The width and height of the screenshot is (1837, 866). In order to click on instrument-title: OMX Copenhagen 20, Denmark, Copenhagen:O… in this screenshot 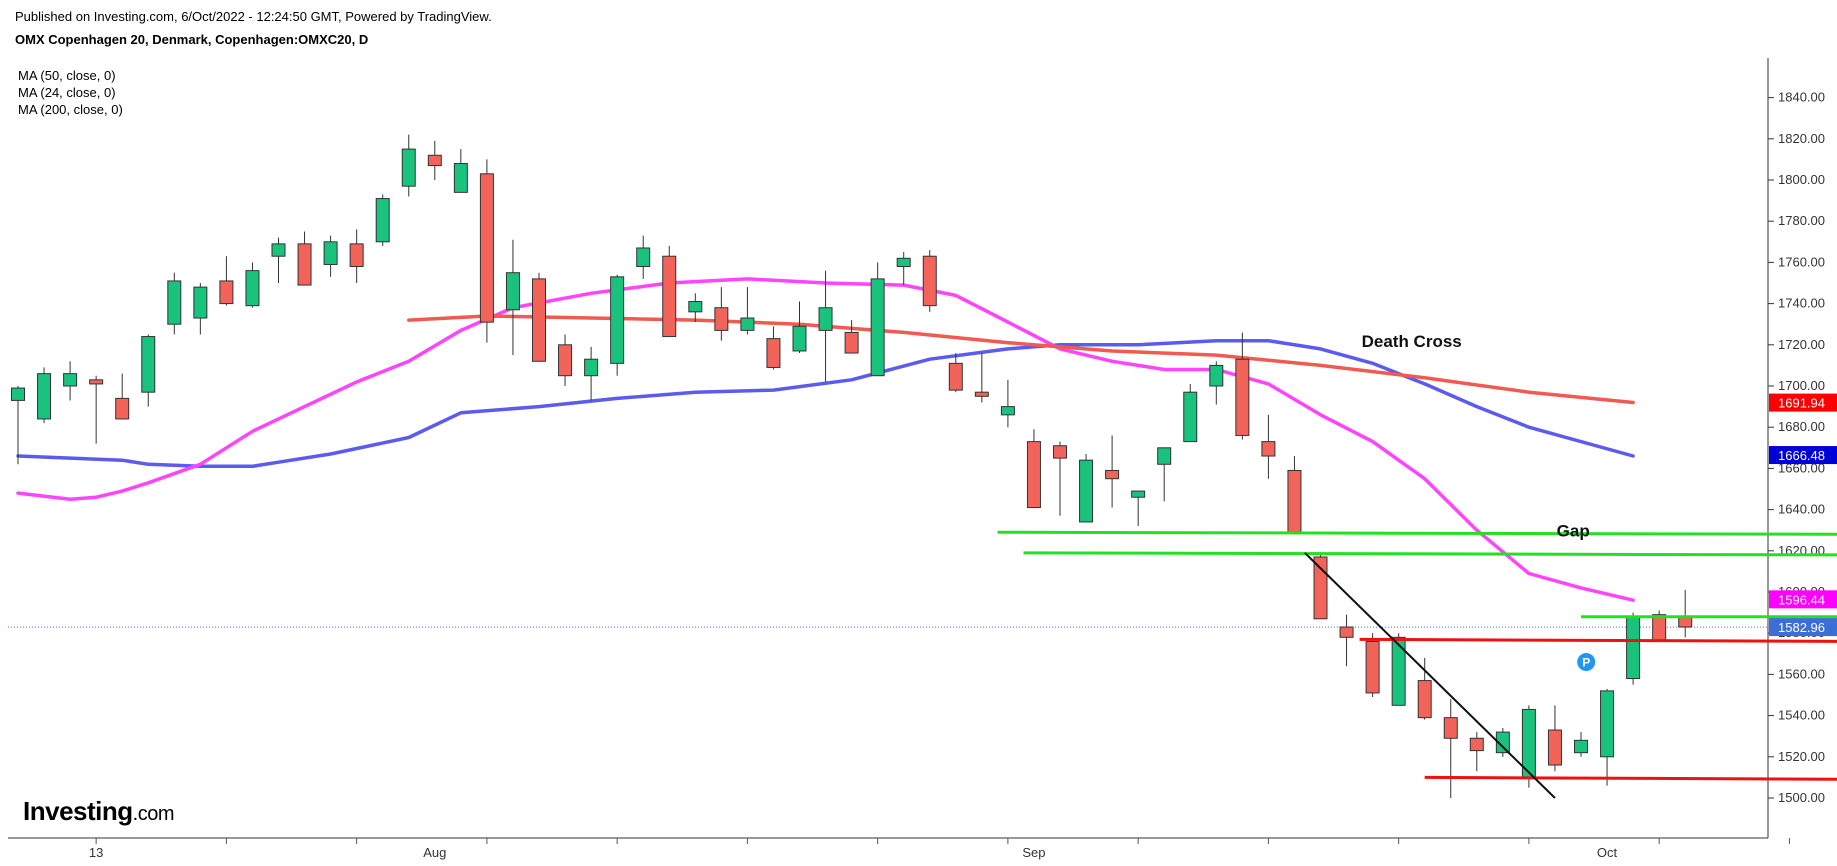, I will do `click(192, 39)`.